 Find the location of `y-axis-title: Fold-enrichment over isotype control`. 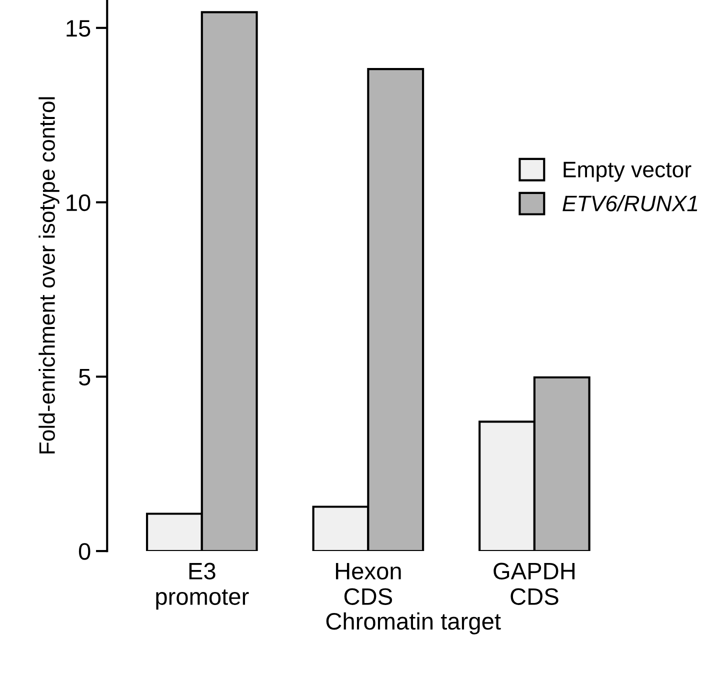

y-axis-title: Fold-enrichment over isotype control is located at coordinates (49, 275).